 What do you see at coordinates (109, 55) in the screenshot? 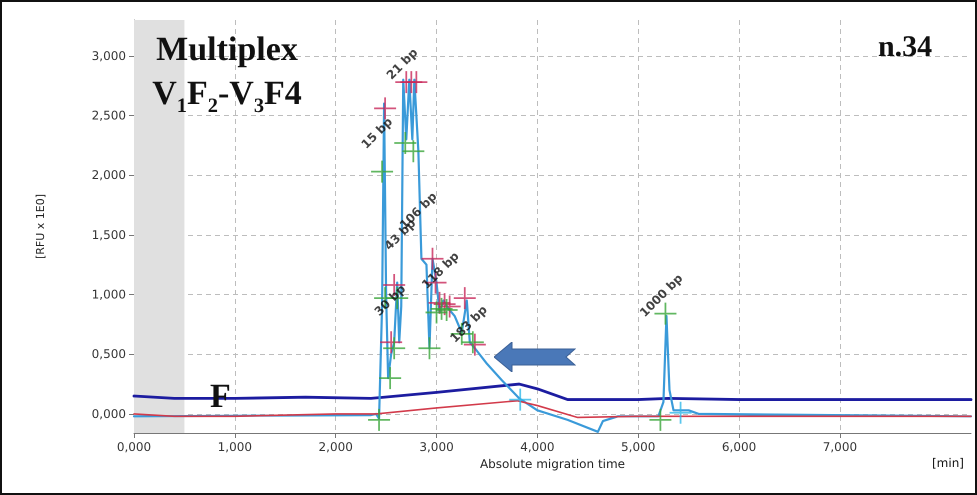
I see `y-tick-label: 3,000` at bounding box center [109, 55].